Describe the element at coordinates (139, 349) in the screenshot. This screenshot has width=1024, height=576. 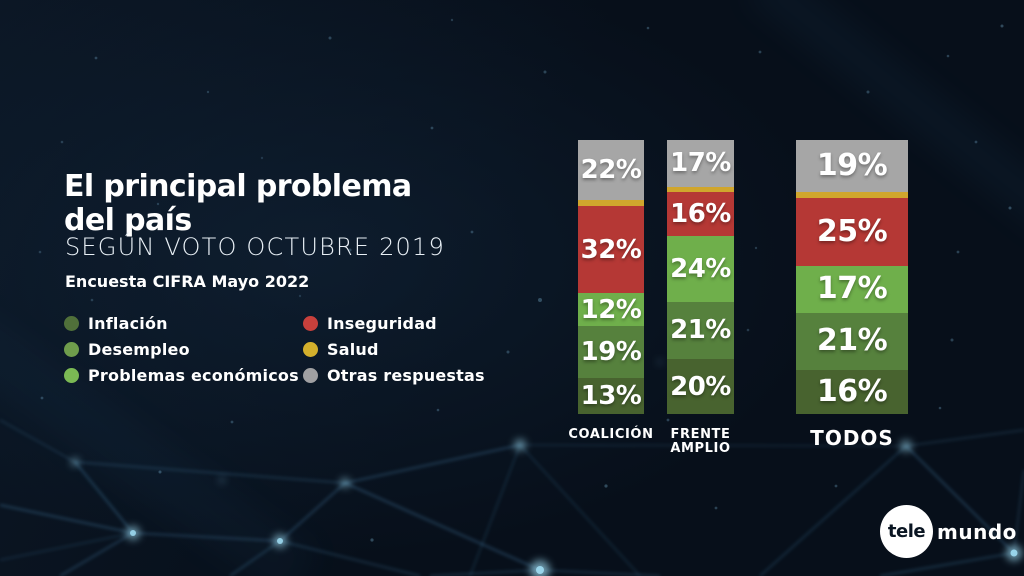
I see `legend-label: Desempleo` at that location.